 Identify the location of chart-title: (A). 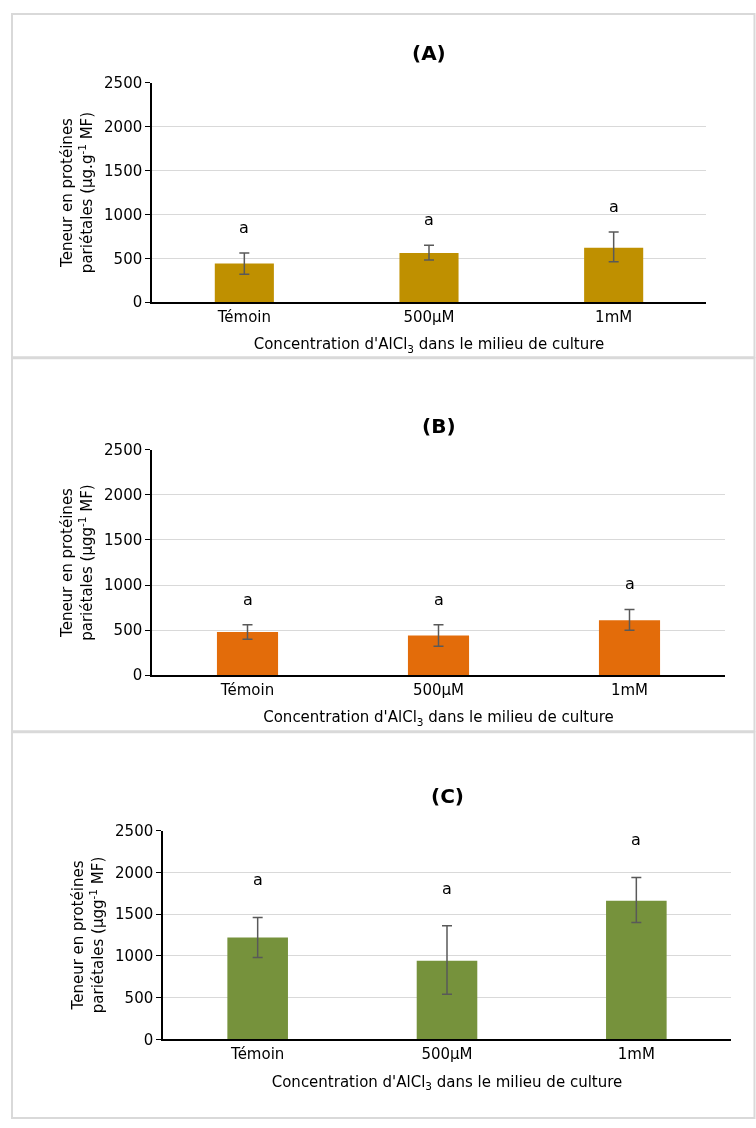
(429, 53).